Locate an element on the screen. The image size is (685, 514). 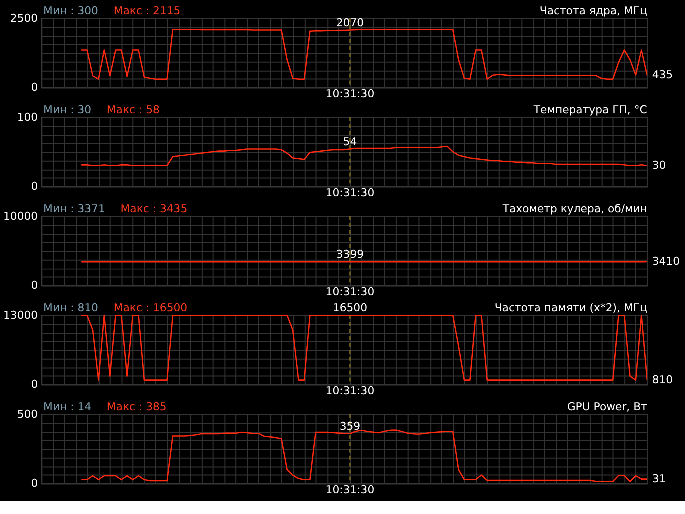
annotation: 54 is located at coordinates (350, 141).